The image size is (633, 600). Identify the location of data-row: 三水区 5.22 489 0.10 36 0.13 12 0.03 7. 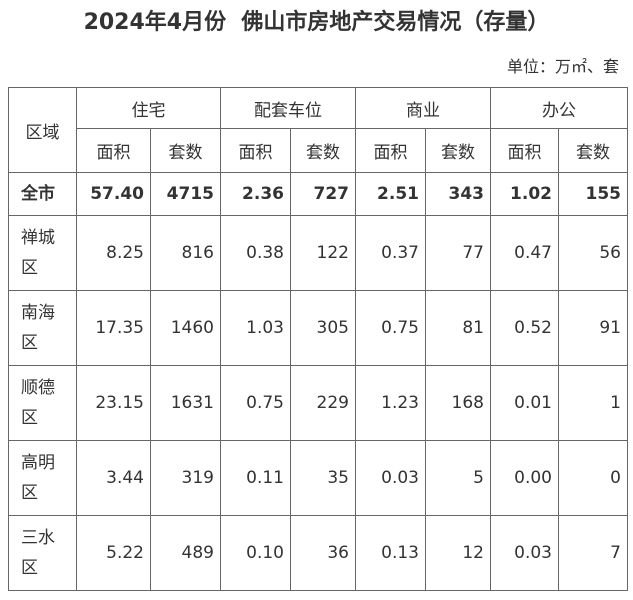
(318, 553).